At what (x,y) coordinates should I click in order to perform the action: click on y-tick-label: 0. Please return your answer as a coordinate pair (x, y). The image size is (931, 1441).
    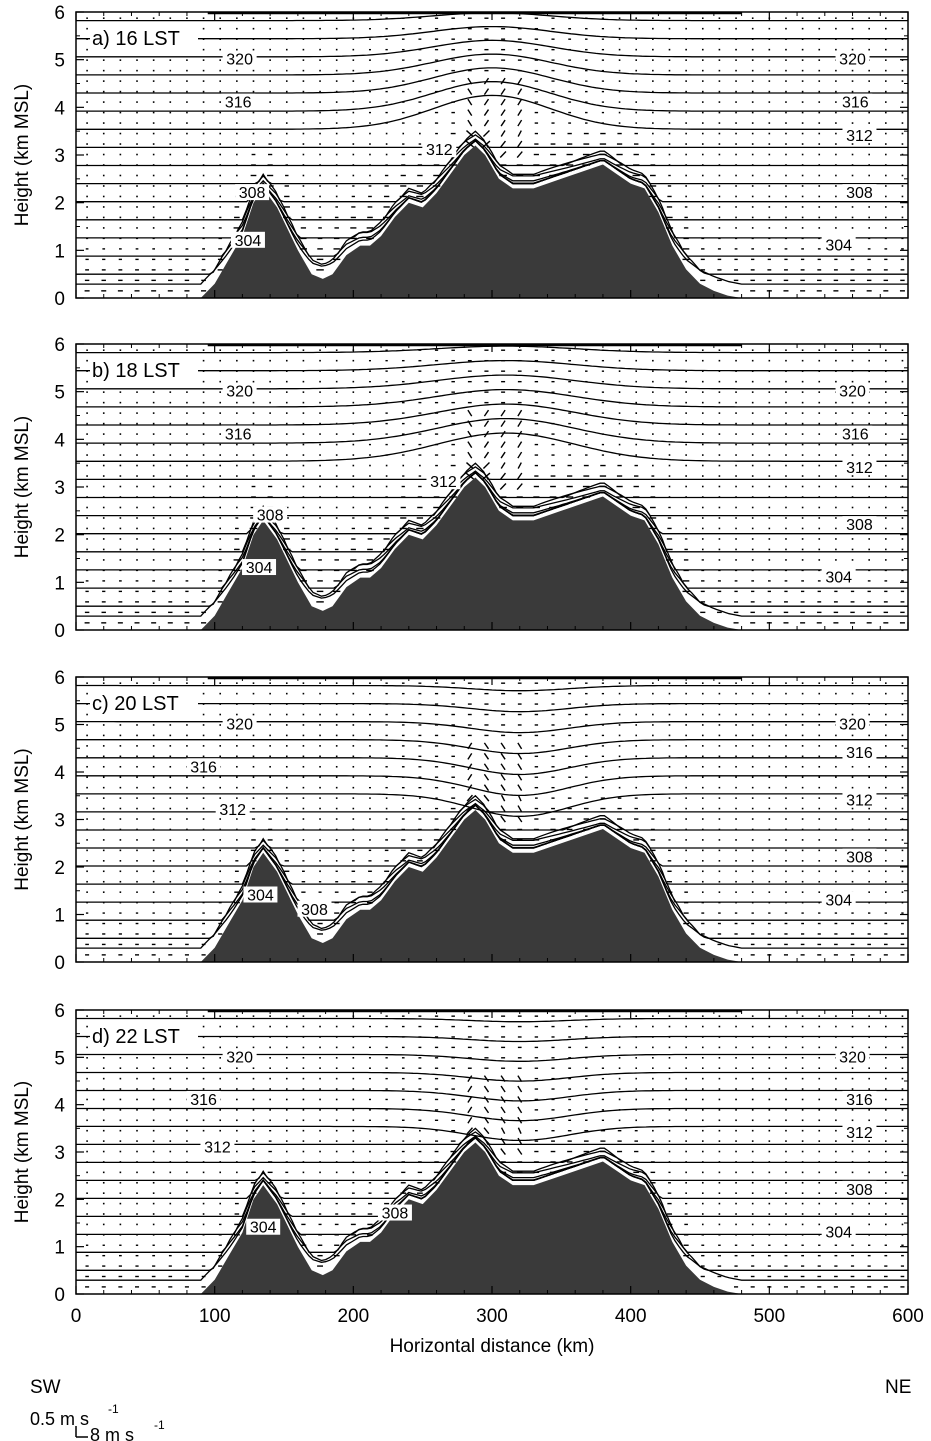
    Looking at the image, I should click on (59, 299).